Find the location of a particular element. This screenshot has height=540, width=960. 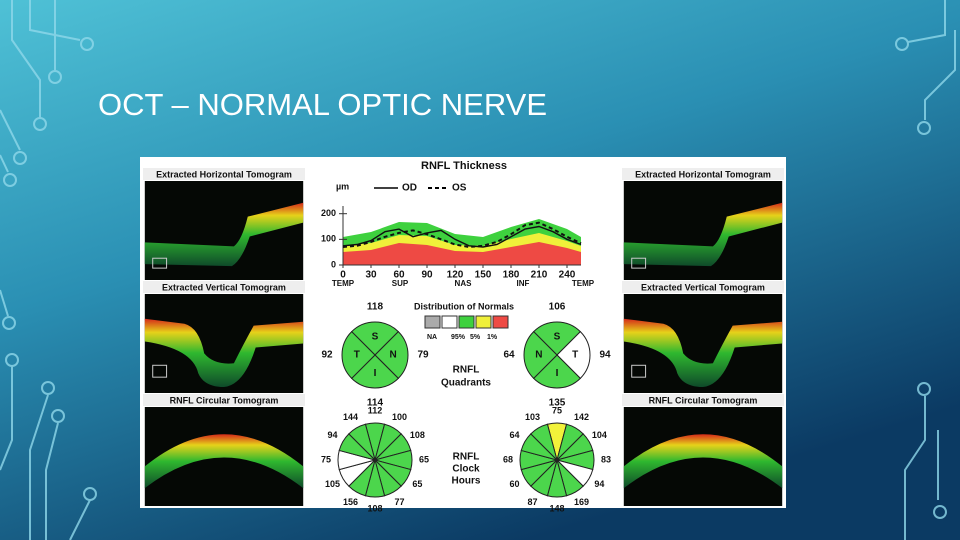

clock-sector is located at coordinates (544, 442).